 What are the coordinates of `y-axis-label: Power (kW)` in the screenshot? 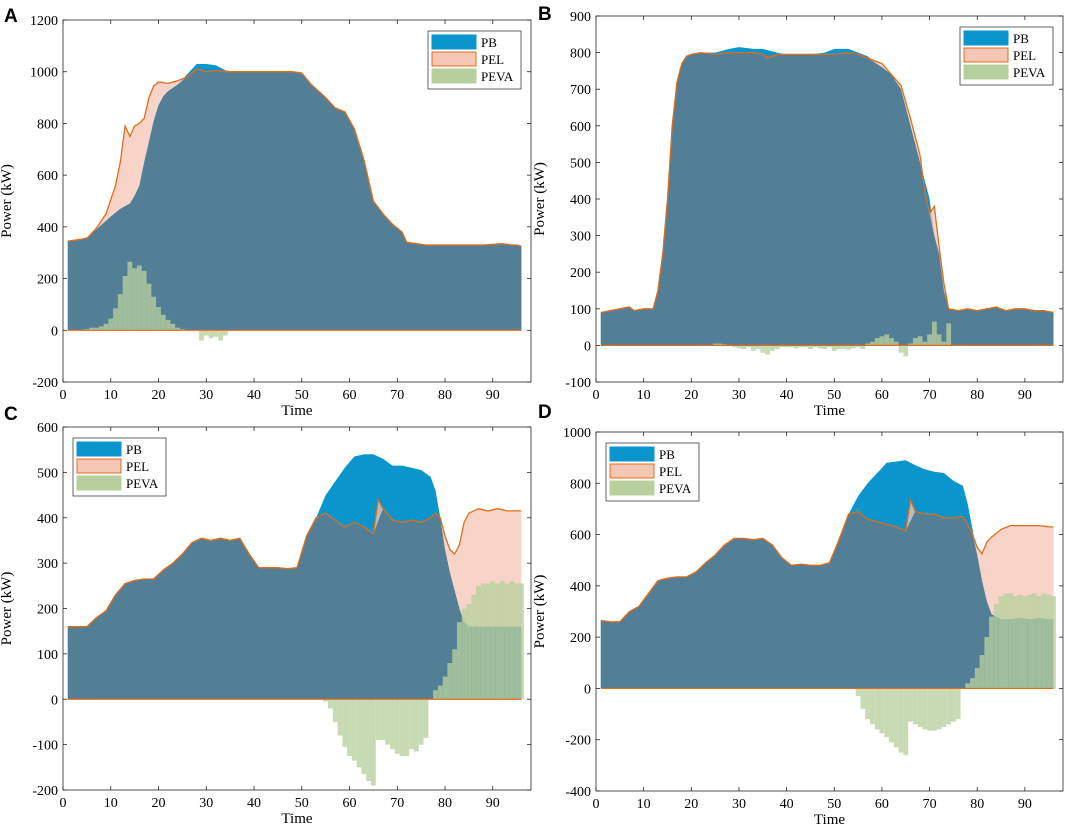 It's located at (7, 201).